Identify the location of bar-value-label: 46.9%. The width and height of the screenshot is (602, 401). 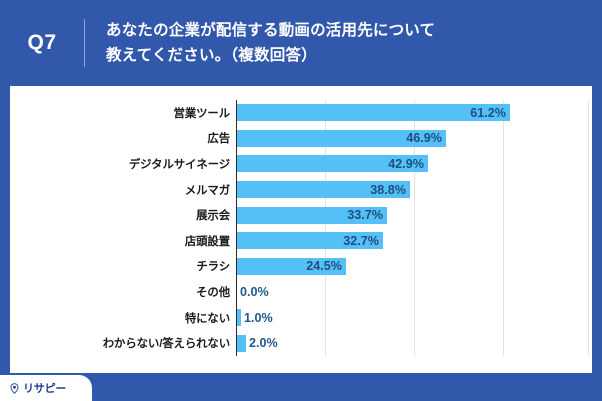
(424, 138).